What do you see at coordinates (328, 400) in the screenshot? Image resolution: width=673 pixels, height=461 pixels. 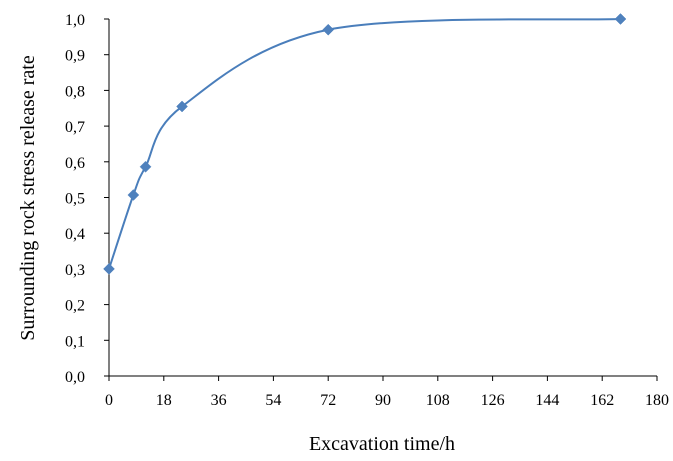 I see `x-tick-label: 72` at bounding box center [328, 400].